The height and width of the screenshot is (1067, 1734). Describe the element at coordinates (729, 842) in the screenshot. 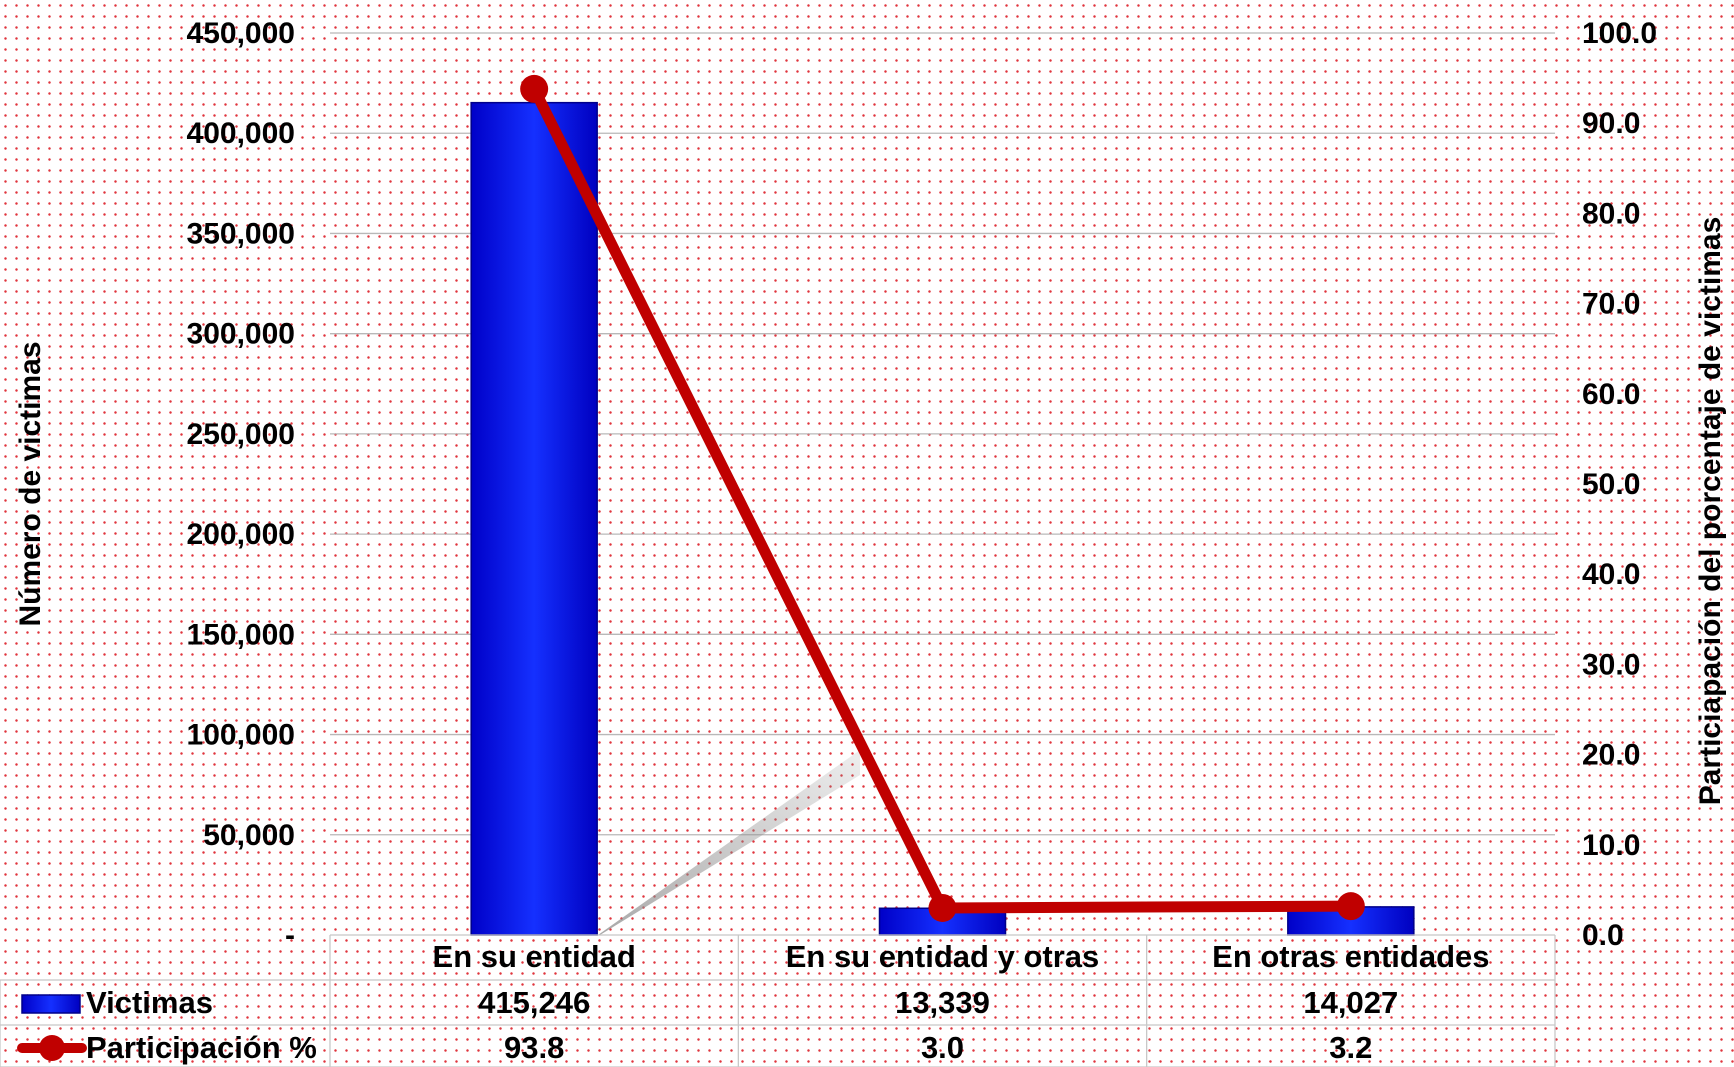

I see `bar-shadow` at that location.